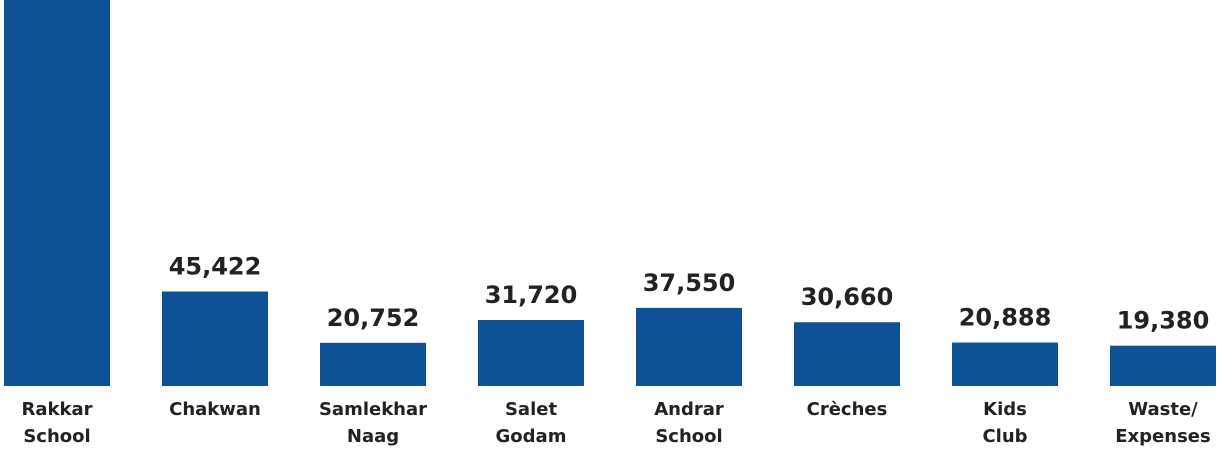 The width and height of the screenshot is (1222, 450). What do you see at coordinates (1162, 436) in the screenshot?
I see `category-label: Expenses` at bounding box center [1162, 436].